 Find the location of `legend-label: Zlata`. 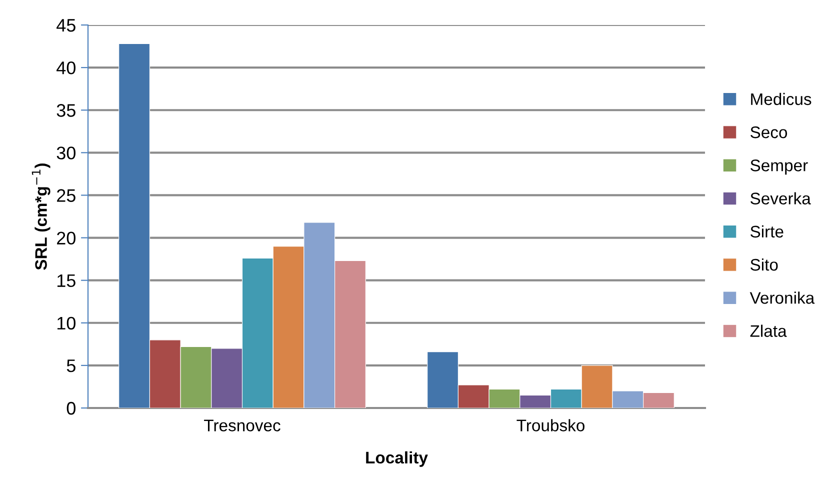

legend-label: Zlata is located at coordinates (768, 330).